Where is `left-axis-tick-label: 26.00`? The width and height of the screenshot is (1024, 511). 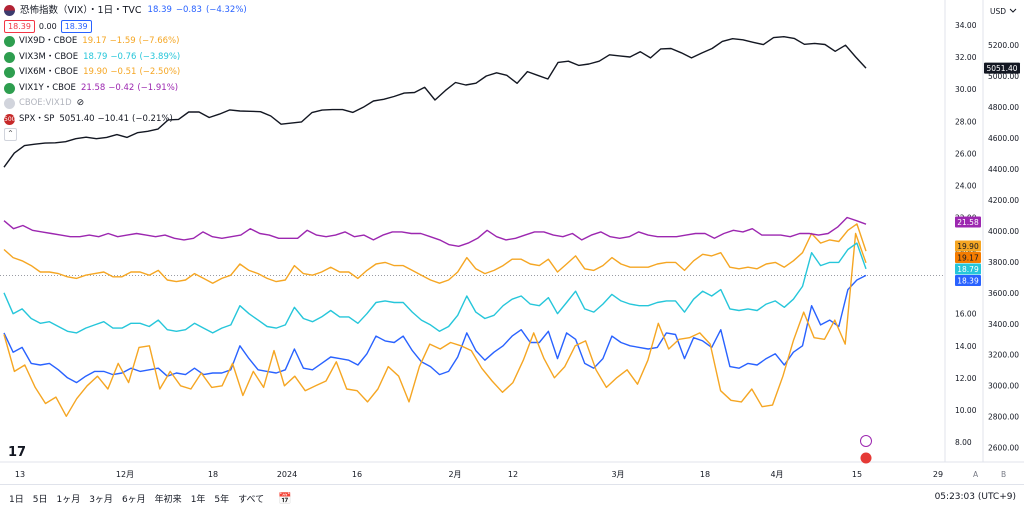
left-axis-tick-label: 26.00 is located at coordinates (966, 153).